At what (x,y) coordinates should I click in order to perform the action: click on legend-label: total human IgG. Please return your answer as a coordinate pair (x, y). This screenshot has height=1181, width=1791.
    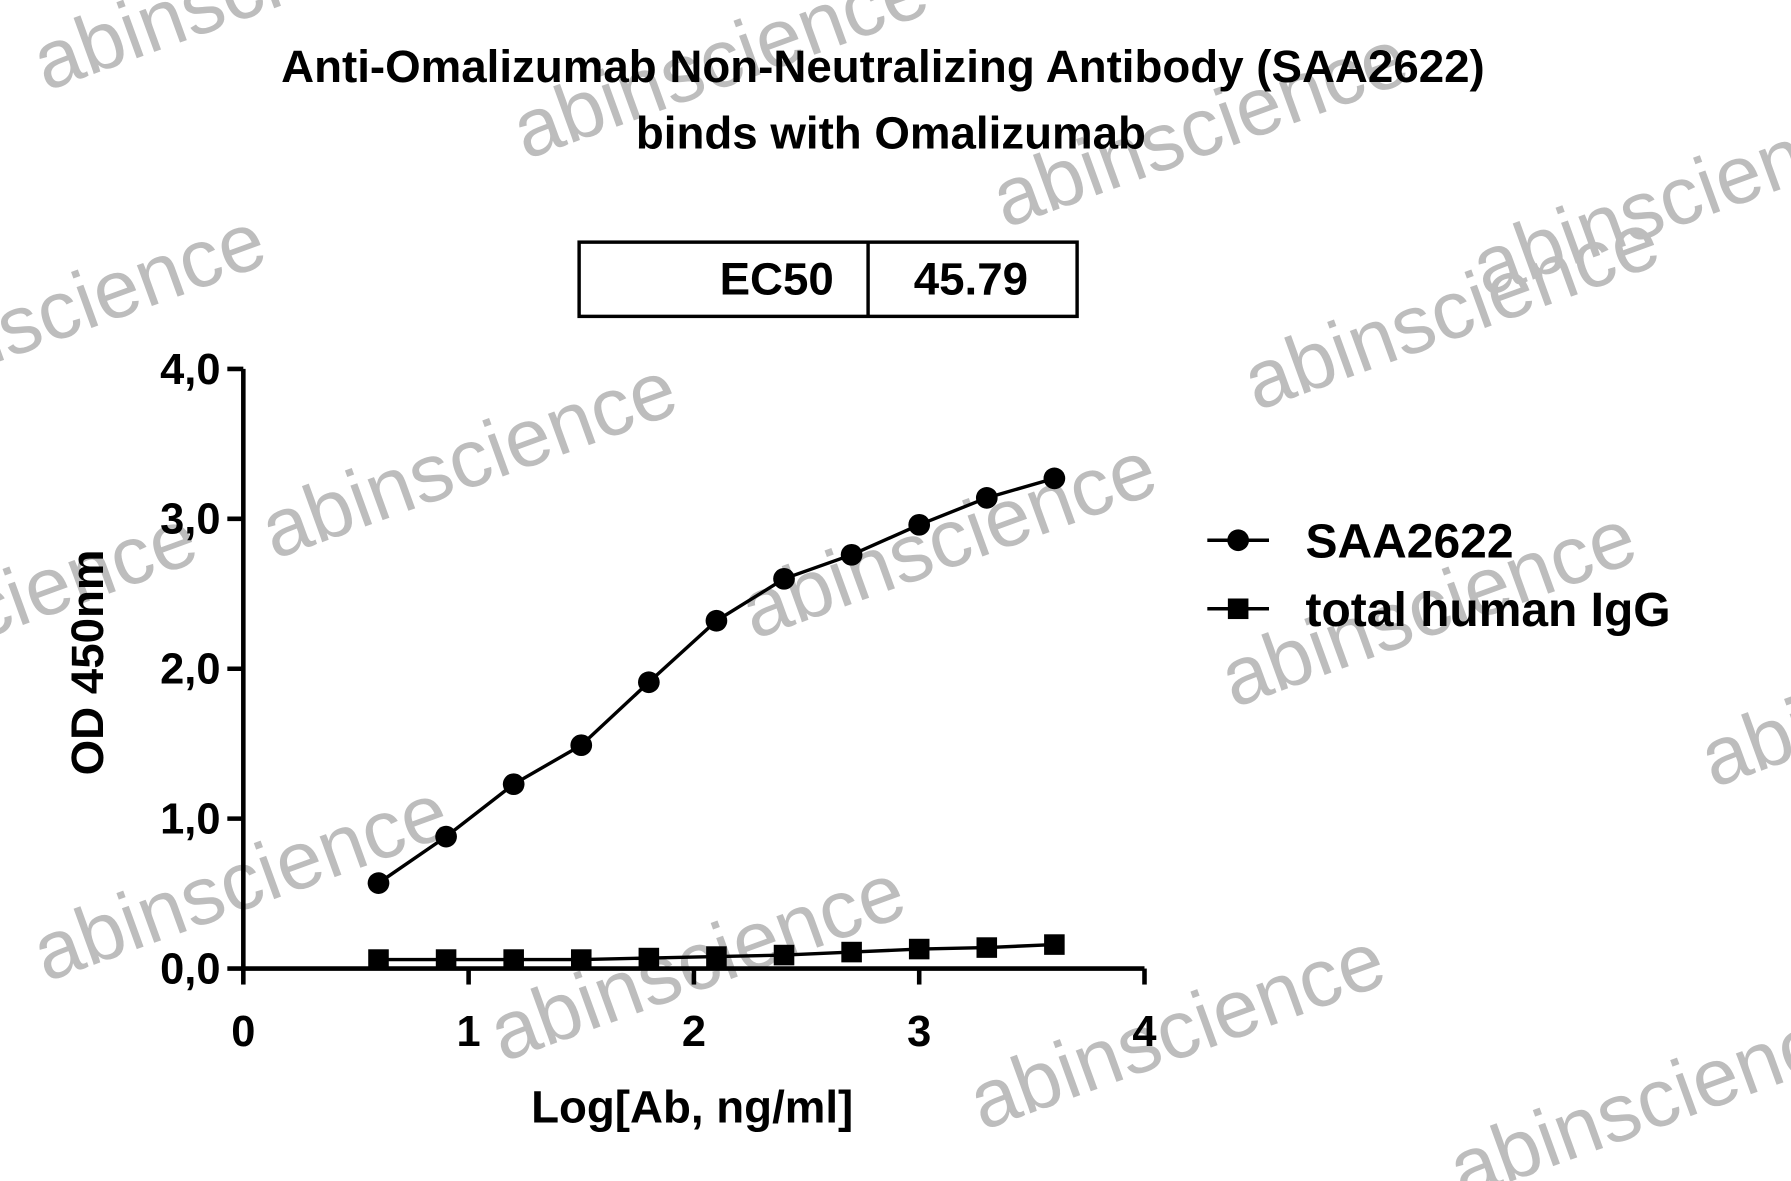
    Looking at the image, I should click on (1488, 610).